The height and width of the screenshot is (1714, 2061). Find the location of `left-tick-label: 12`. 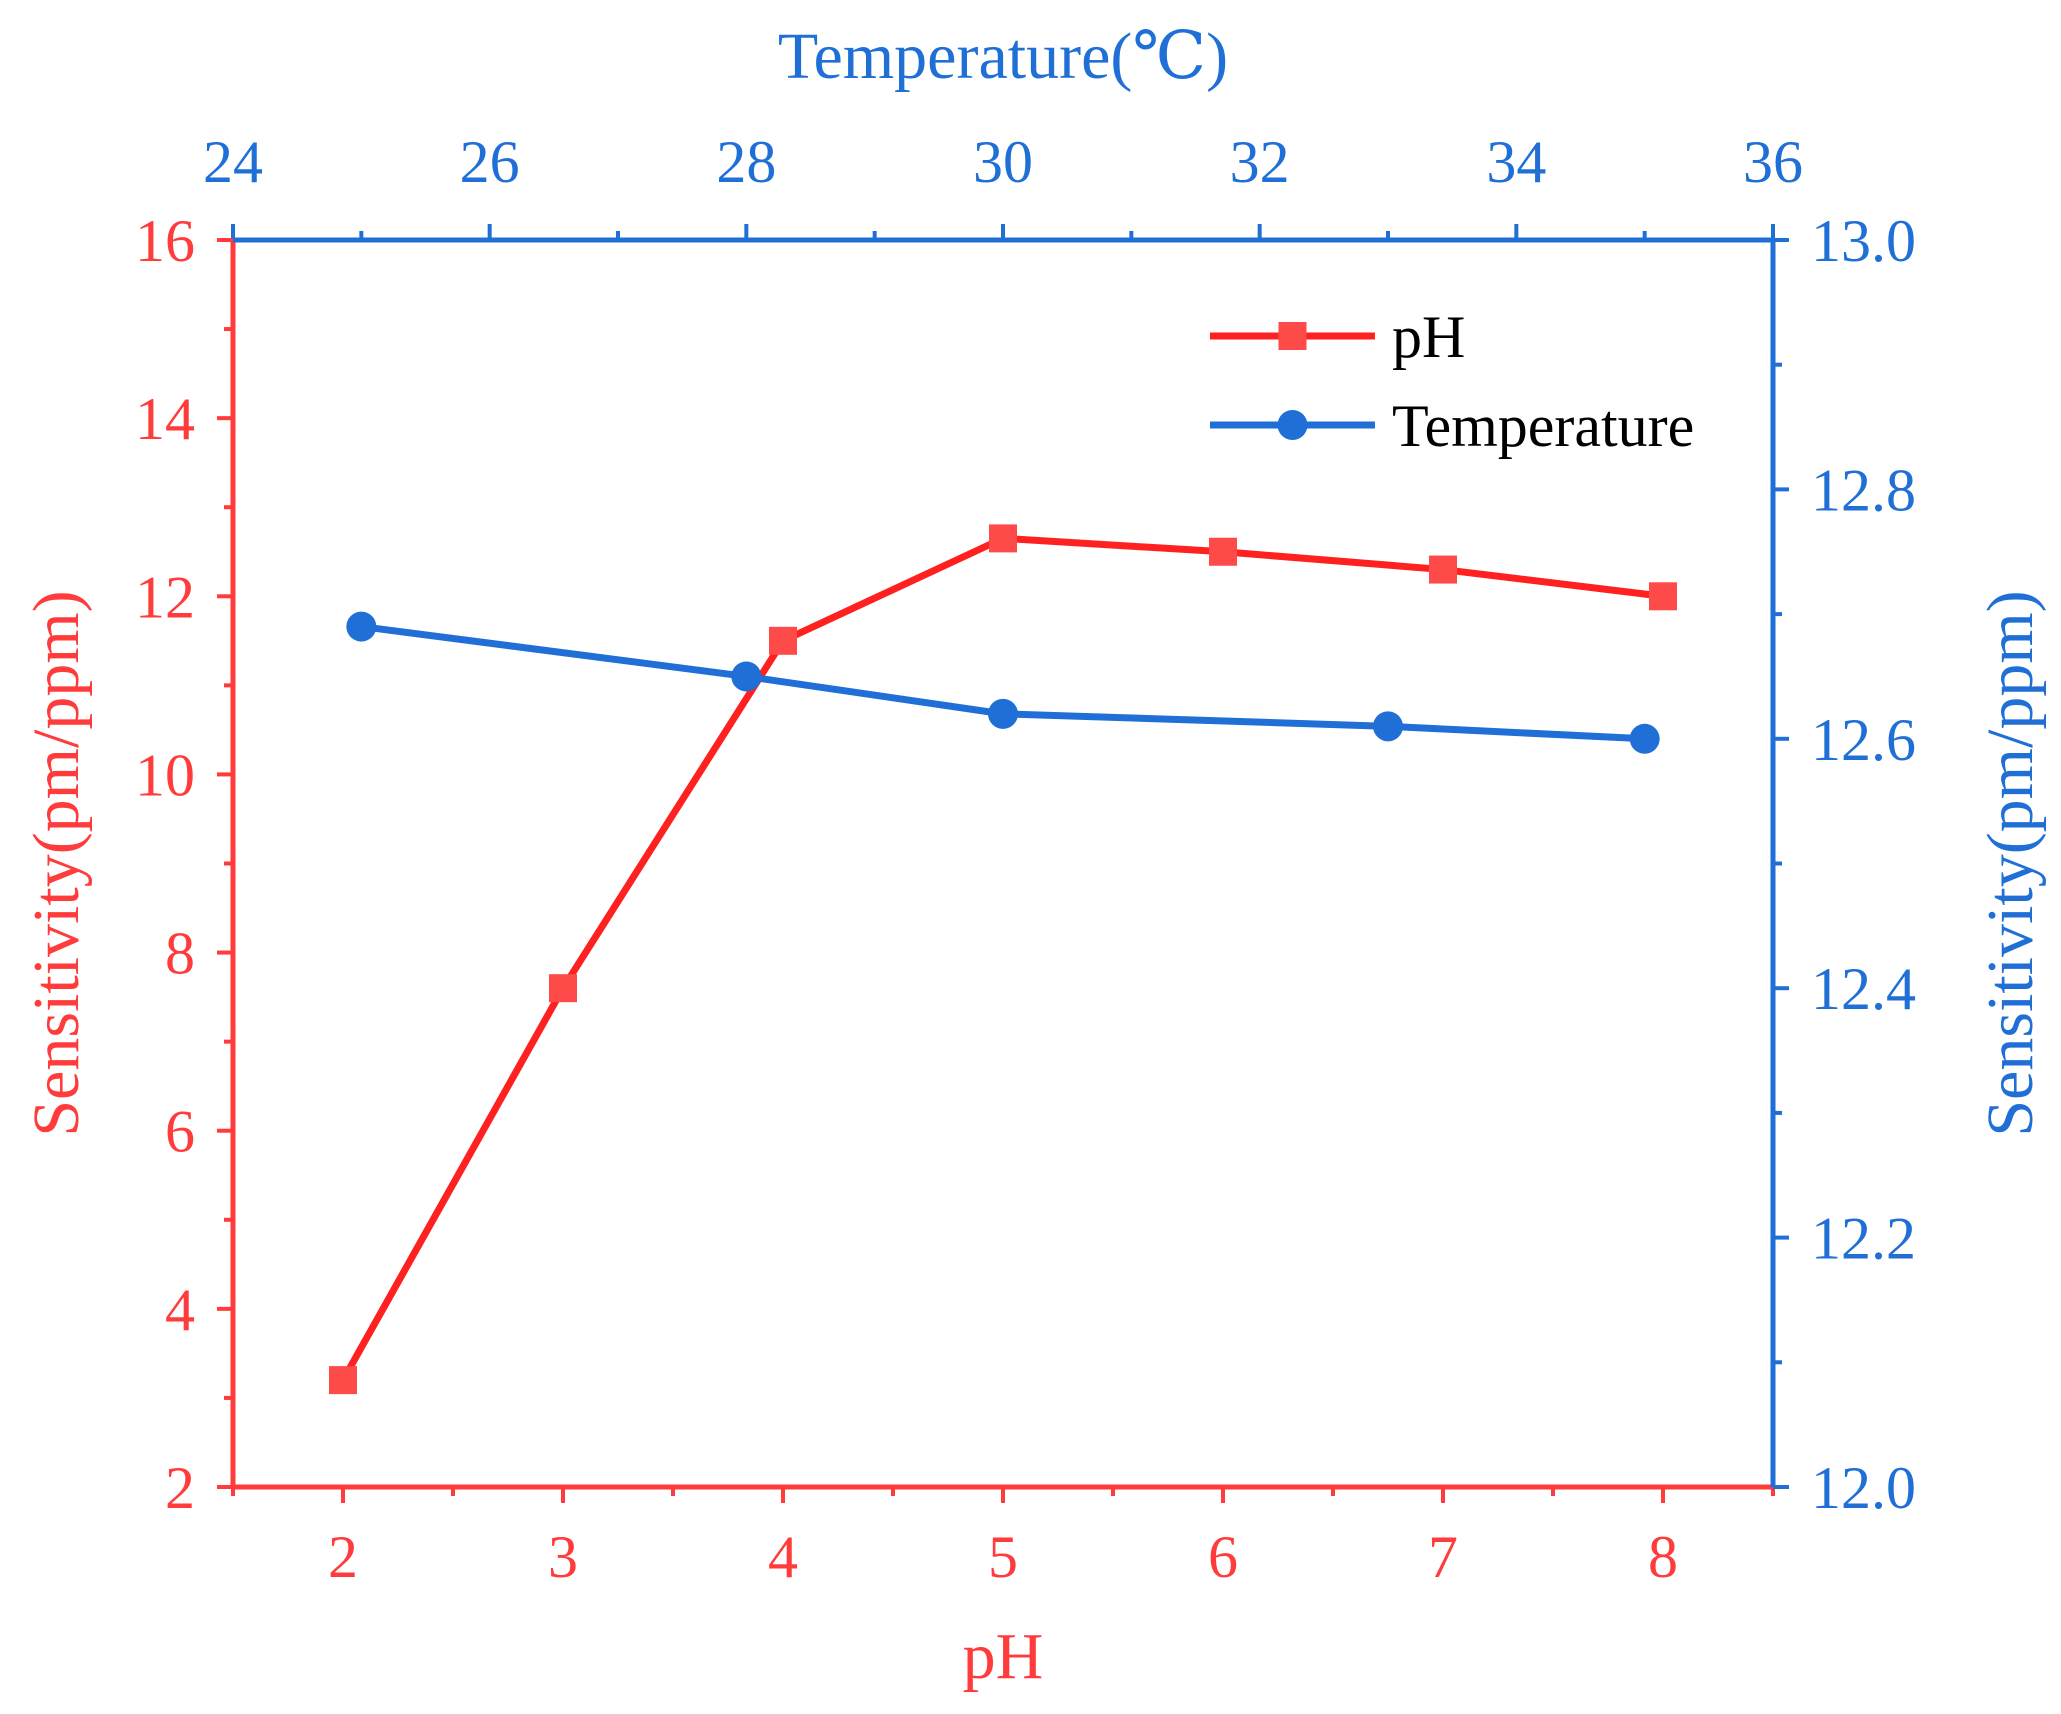

left-tick-label: 12 is located at coordinates (165, 597).